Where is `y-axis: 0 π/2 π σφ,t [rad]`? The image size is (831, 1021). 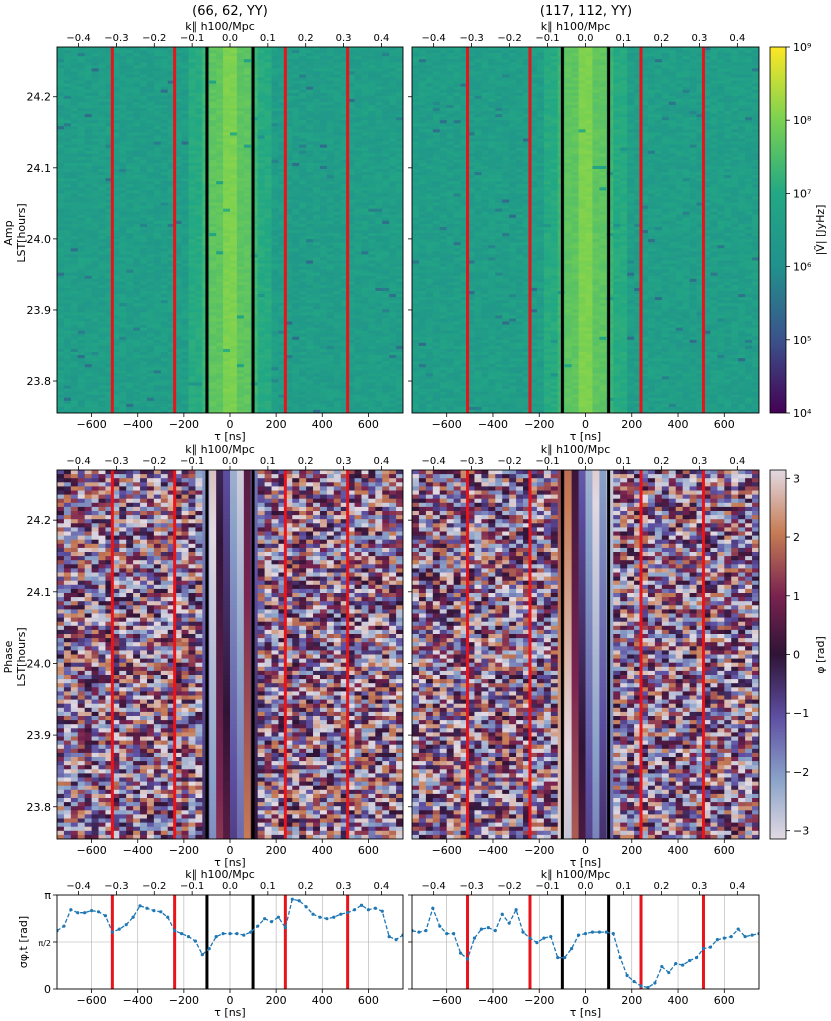 y-axis: 0 π/2 π σφ,t [rad] is located at coordinates (37, 942).